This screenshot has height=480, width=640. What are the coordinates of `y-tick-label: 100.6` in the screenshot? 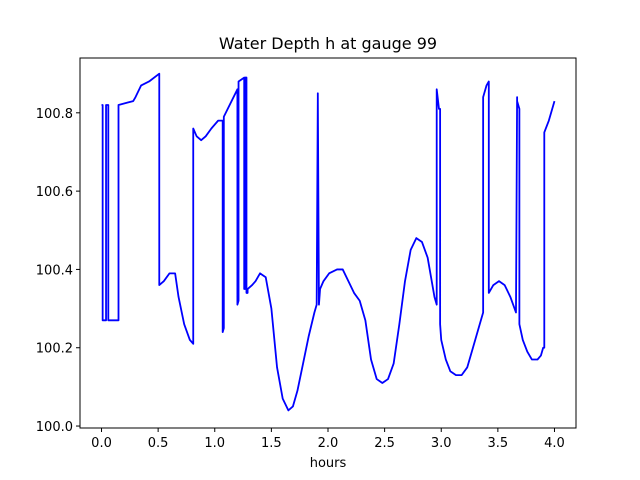 It's located at (54, 192).